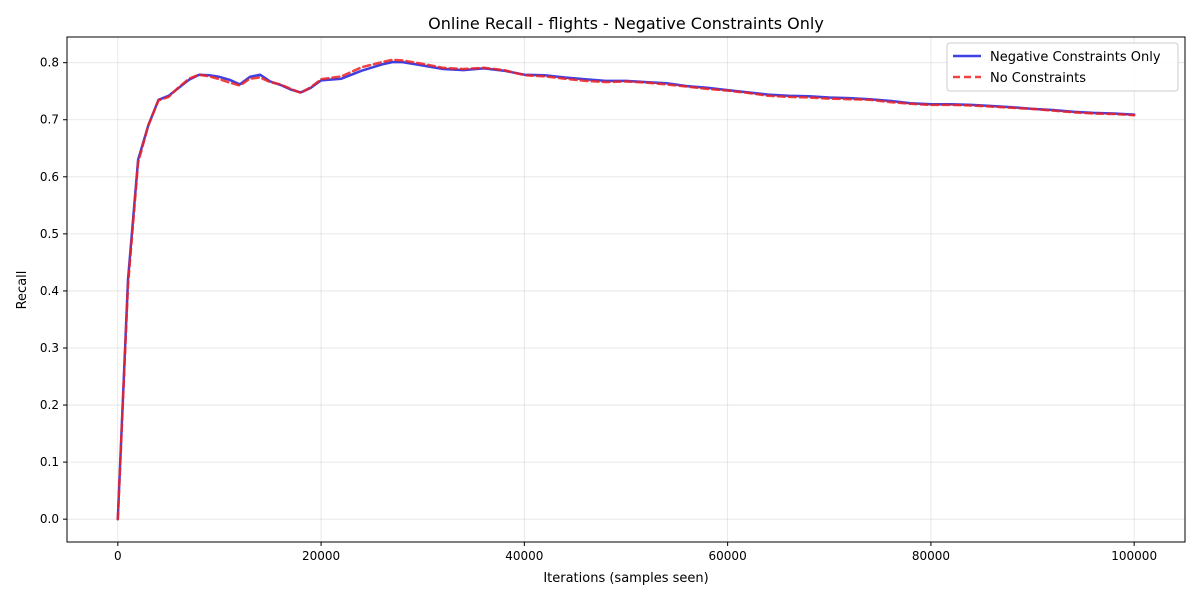  Describe the element at coordinates (49, 519) in the screenshot. I see `y-tick-label: 0.0` at that location.